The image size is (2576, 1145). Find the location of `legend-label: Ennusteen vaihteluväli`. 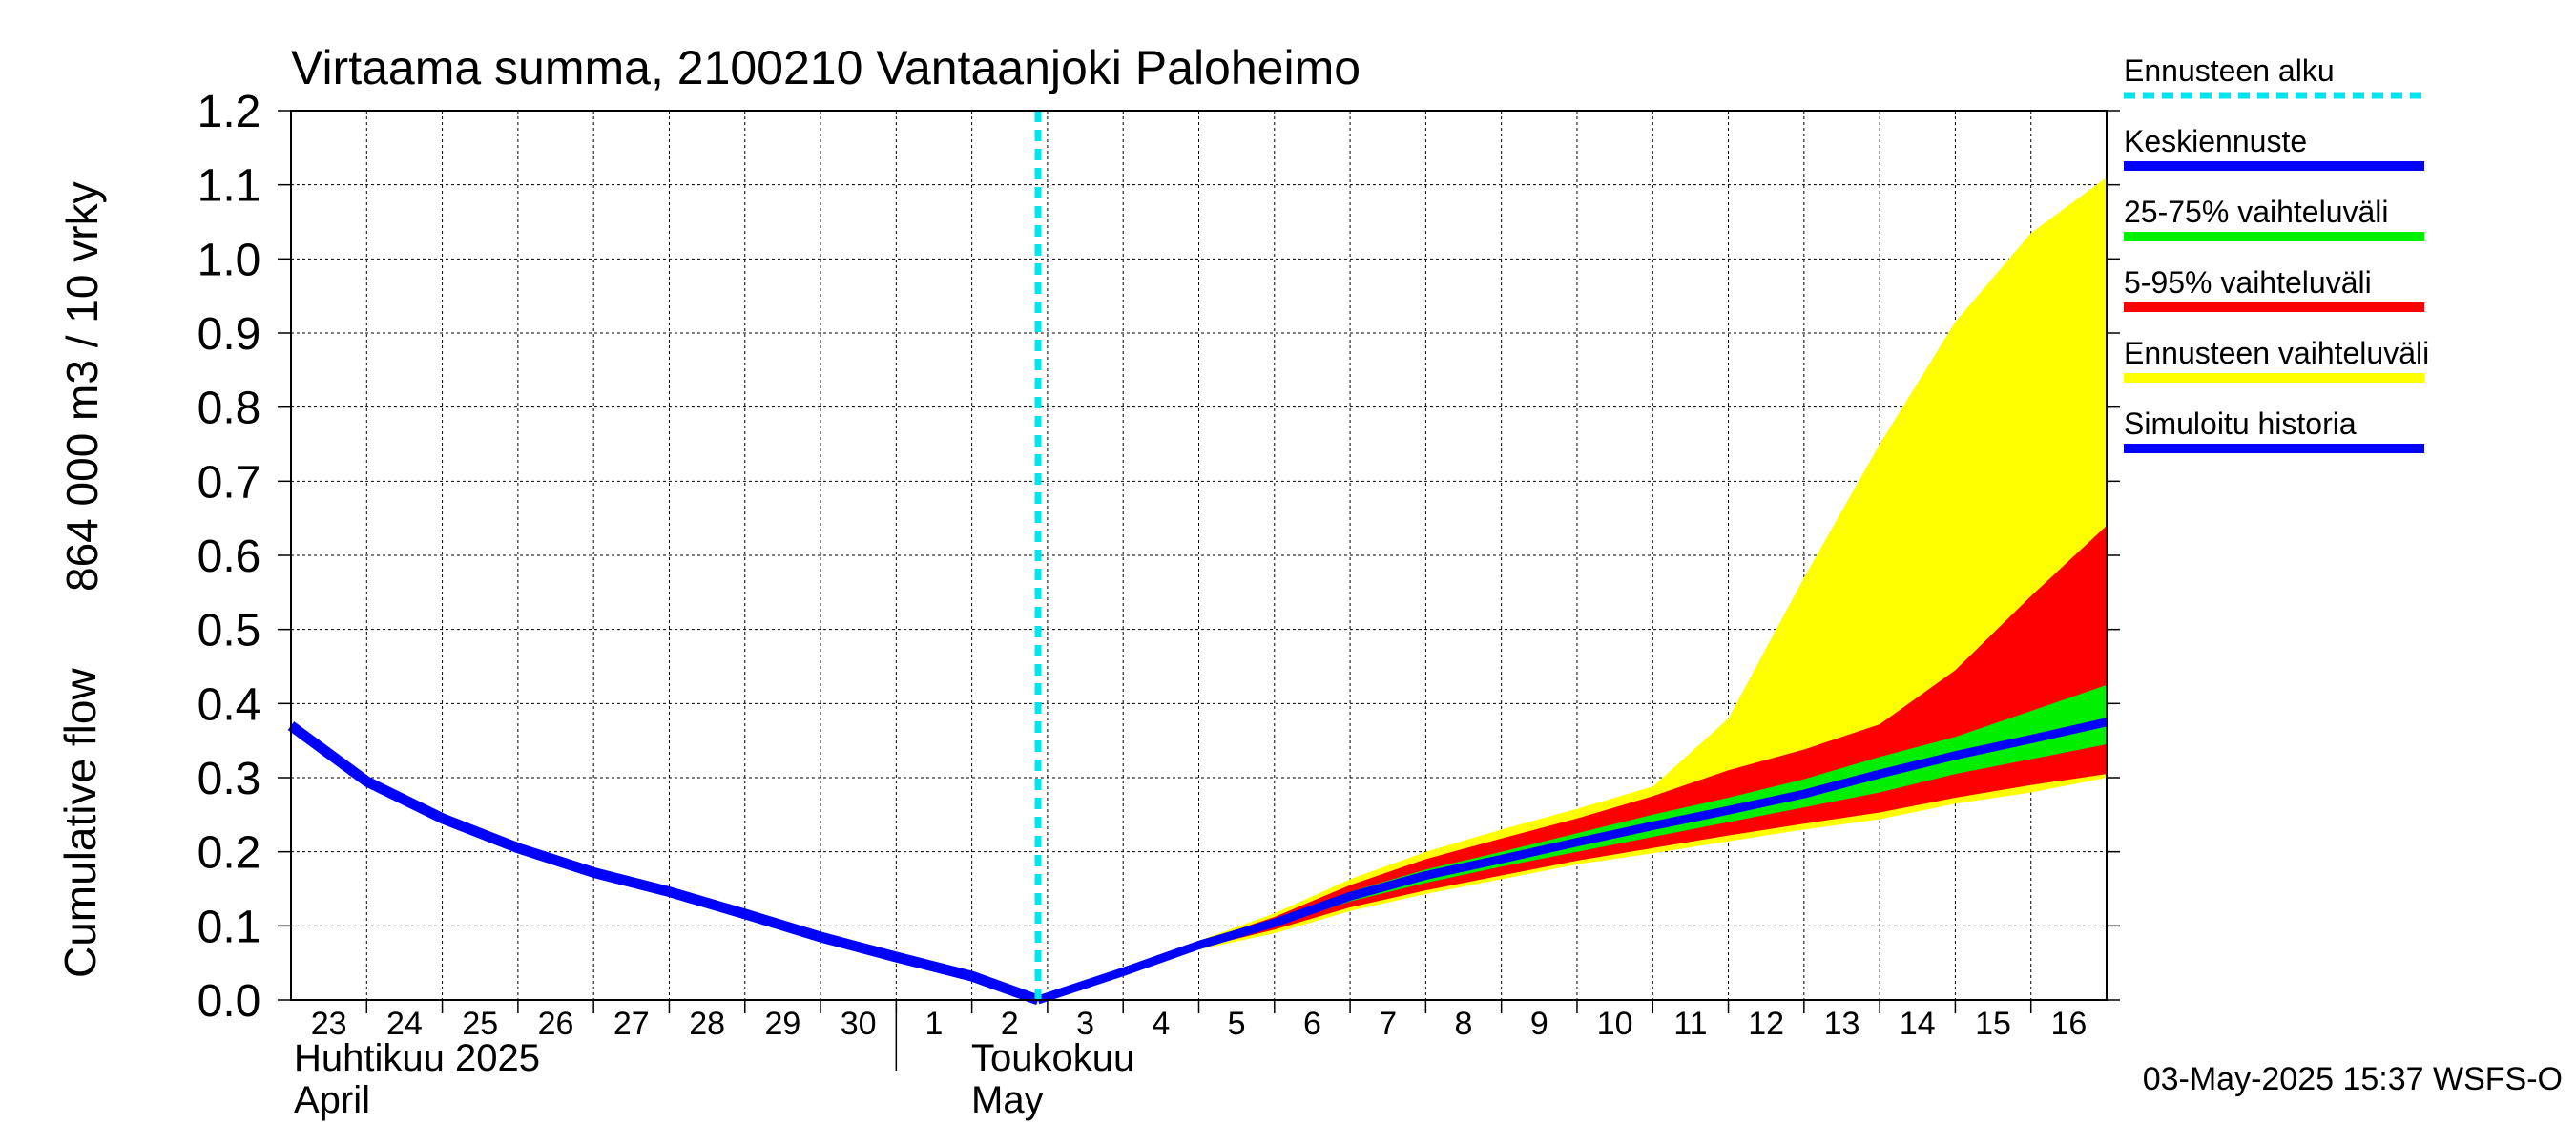

legend-label: Ennusteen vaihteluväli is located at coordinates (2276, 353).